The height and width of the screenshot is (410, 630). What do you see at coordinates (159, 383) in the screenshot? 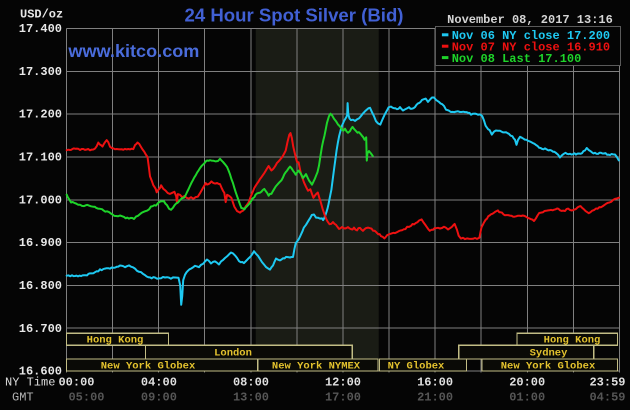
I see `svg-text: 04:00` at bounding box center [159, 383].